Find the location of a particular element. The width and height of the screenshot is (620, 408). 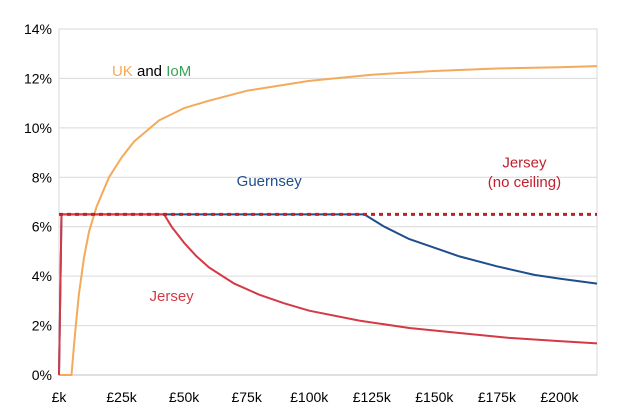

annotation-part: and is located at coordinates (149, 71).